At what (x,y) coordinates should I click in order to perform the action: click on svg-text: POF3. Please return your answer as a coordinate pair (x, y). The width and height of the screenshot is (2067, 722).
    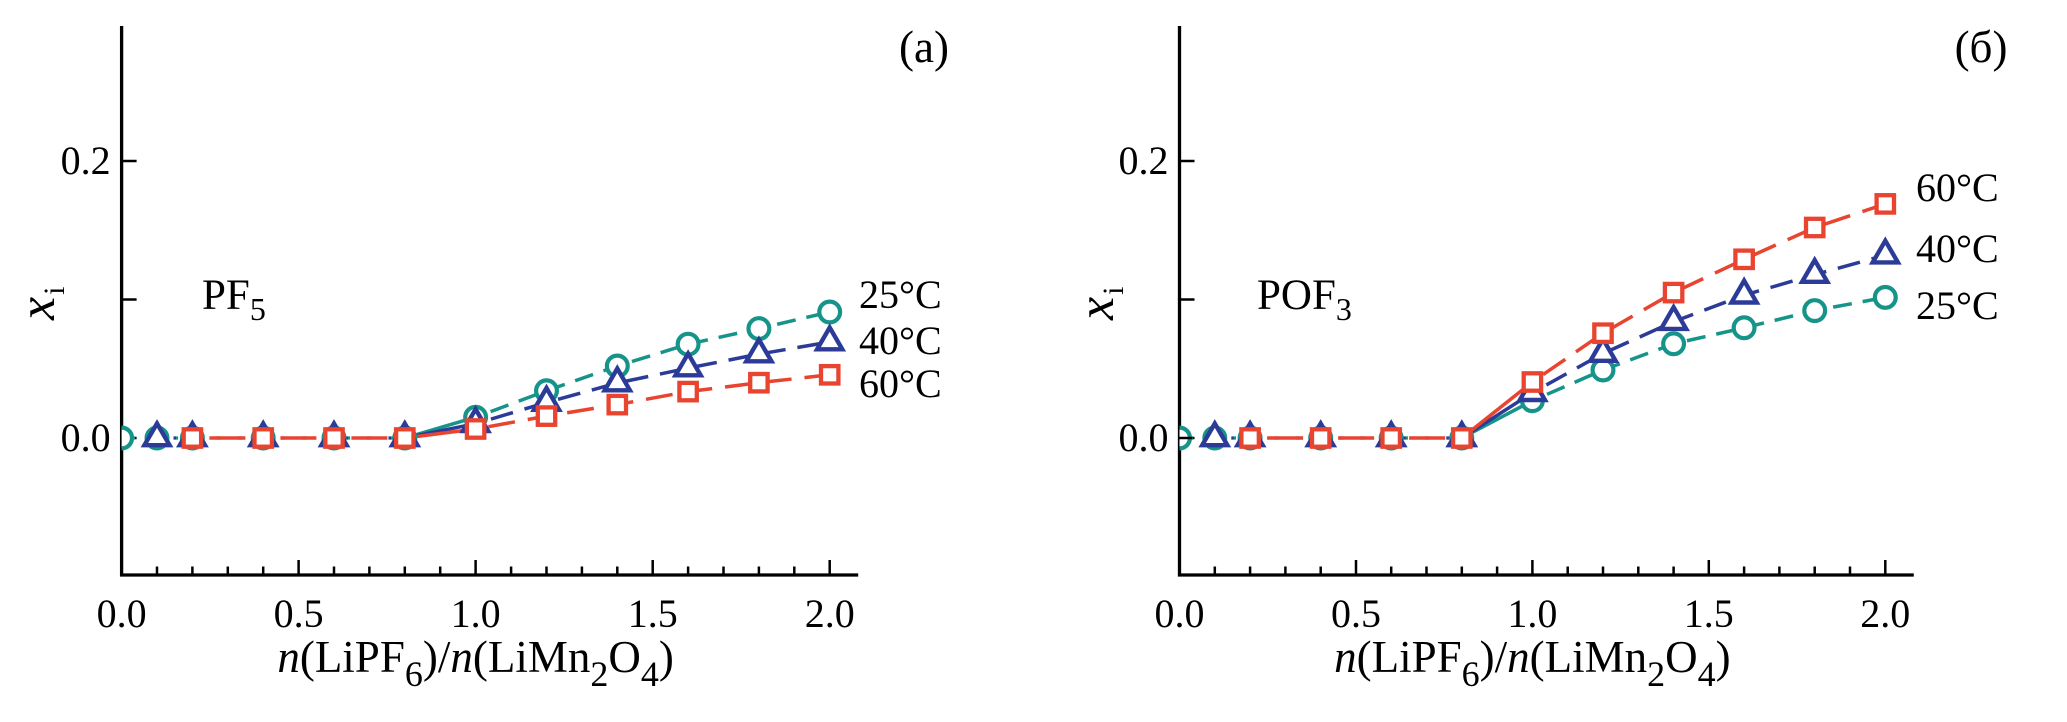
    Looking at the image, I should click on (1304, 299).